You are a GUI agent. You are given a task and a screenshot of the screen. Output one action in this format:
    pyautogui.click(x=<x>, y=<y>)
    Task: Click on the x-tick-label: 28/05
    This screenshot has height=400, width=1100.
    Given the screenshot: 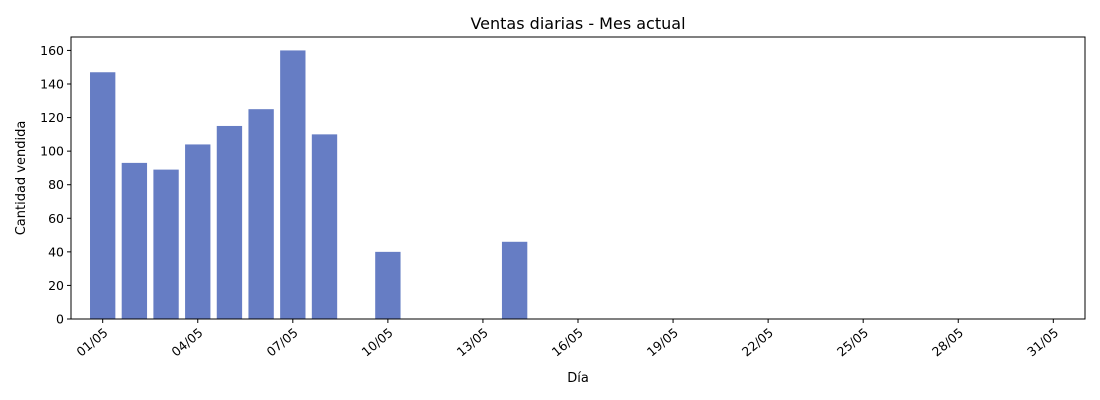 What is the action you would take?
    pyautogui.click(x=947, y=342)
    